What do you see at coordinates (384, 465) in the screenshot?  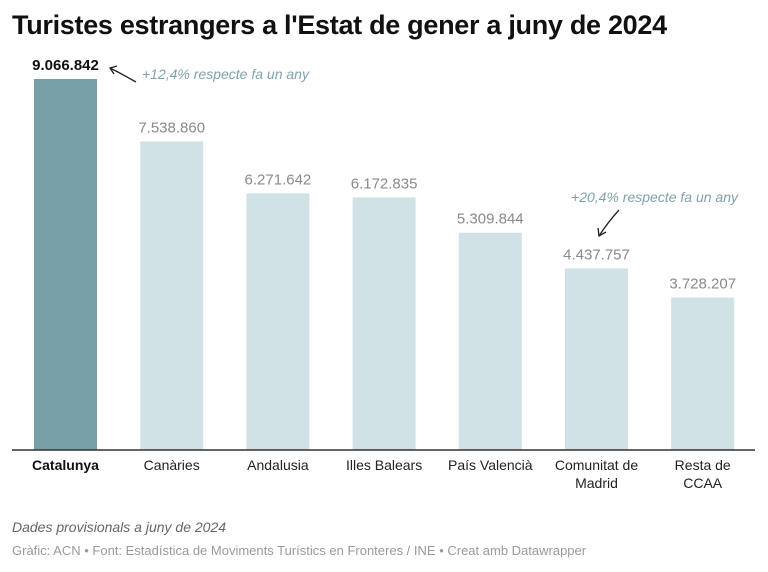 I see `category-label: Illes Balears` at bounding box center [384, 465].